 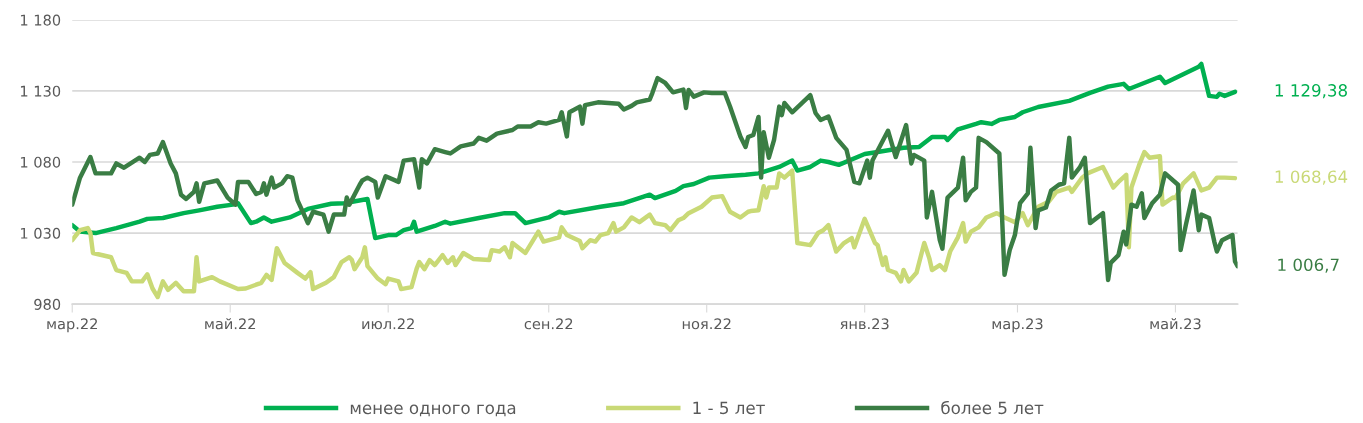 I want to click on y-tick-label: 1 030, so click(x=40, y=233).